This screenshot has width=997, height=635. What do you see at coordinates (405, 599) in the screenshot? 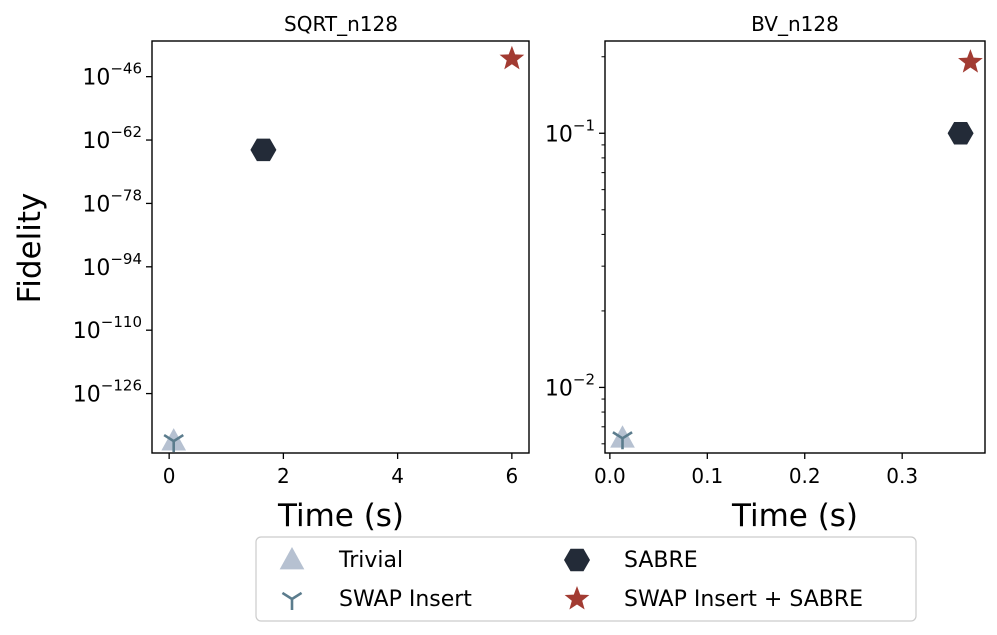
I see `legend-label: SWAP Insert` at bounding box center [405, 599].